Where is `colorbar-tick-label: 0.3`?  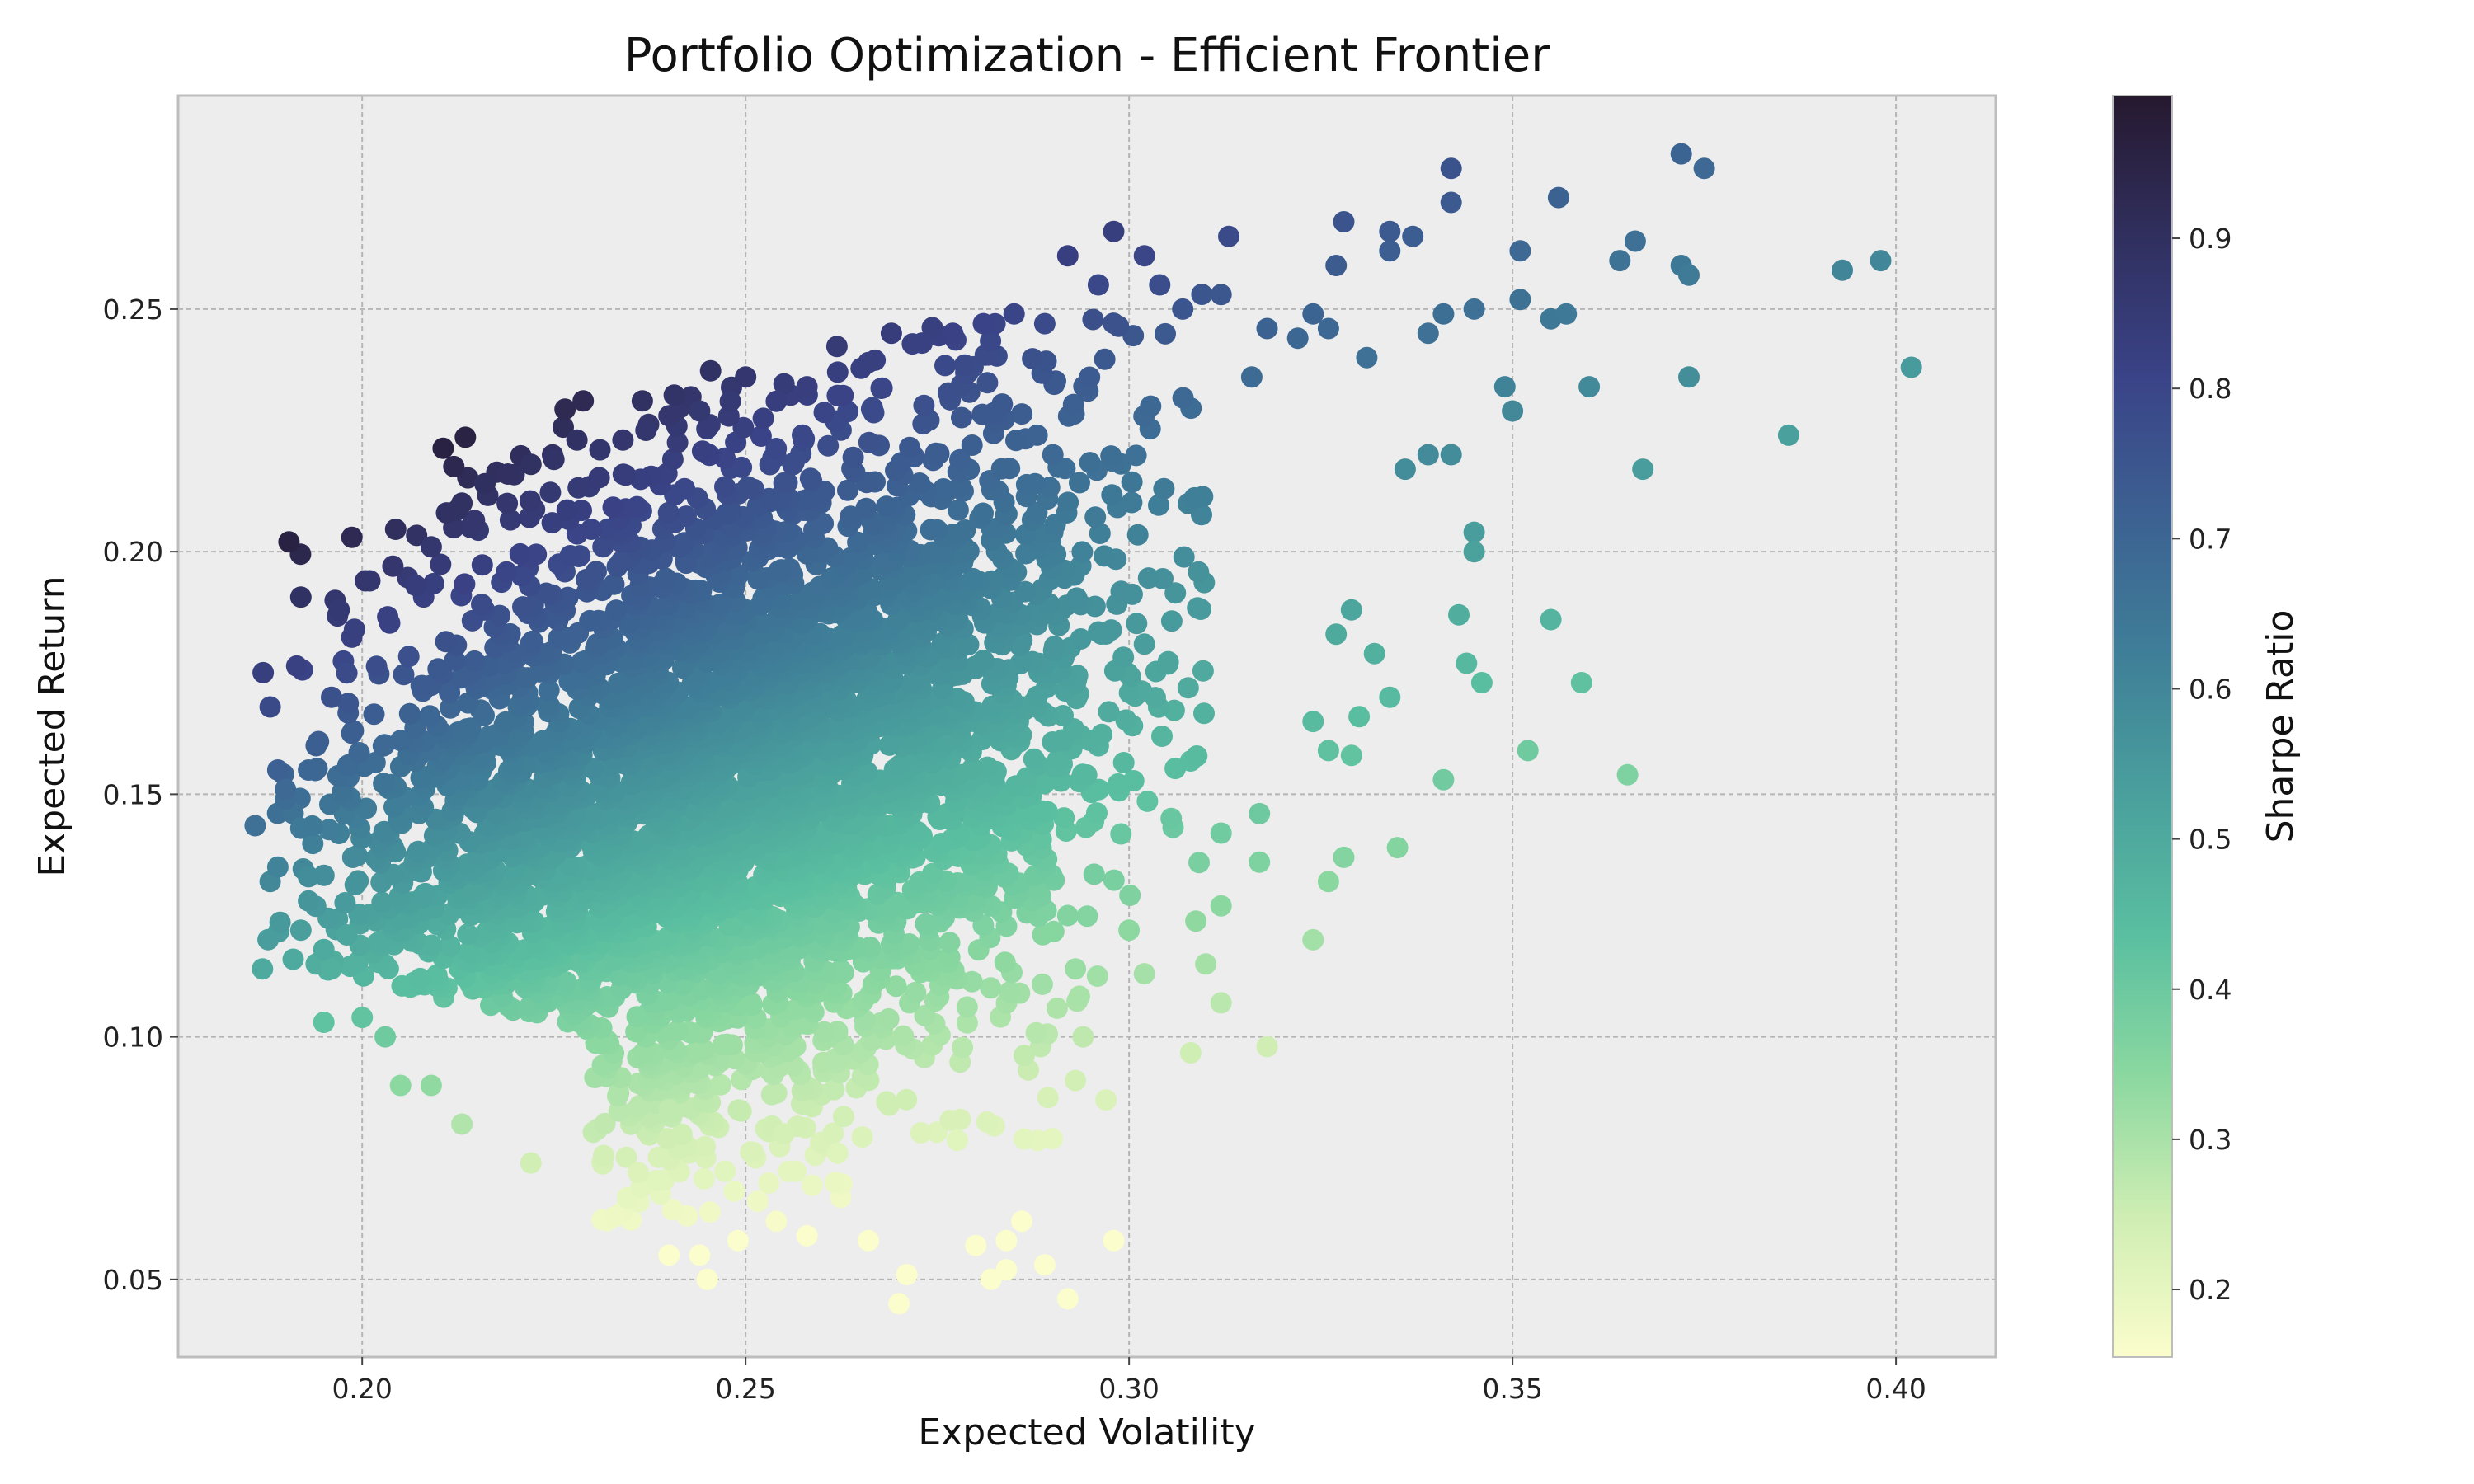
colorbar-tick-label: 0.3 is located at coordinates (2210, 1140).